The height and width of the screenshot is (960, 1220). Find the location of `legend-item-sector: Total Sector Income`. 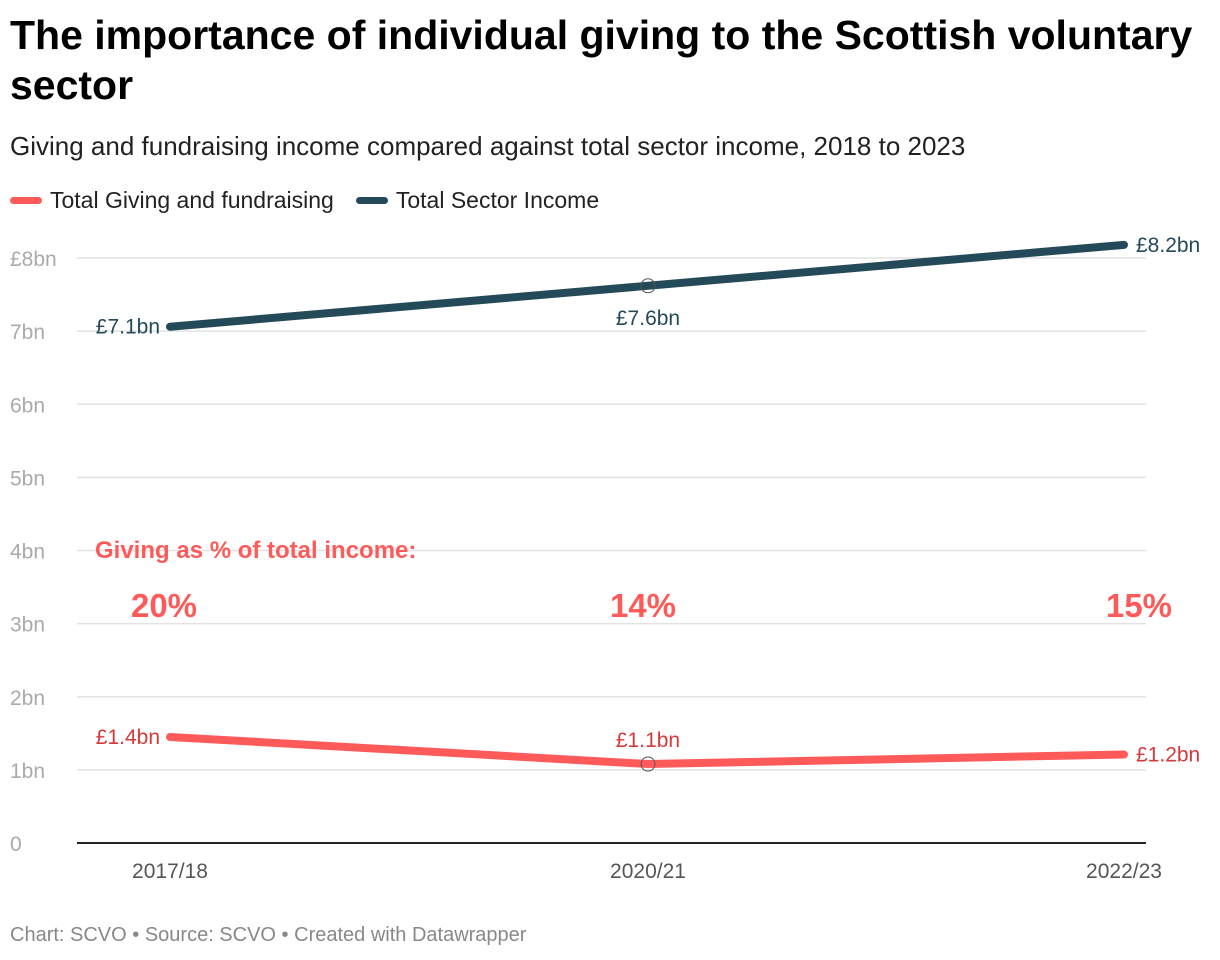

legend-item-sector: Total Sector Income is located at coordinates (477, 200).